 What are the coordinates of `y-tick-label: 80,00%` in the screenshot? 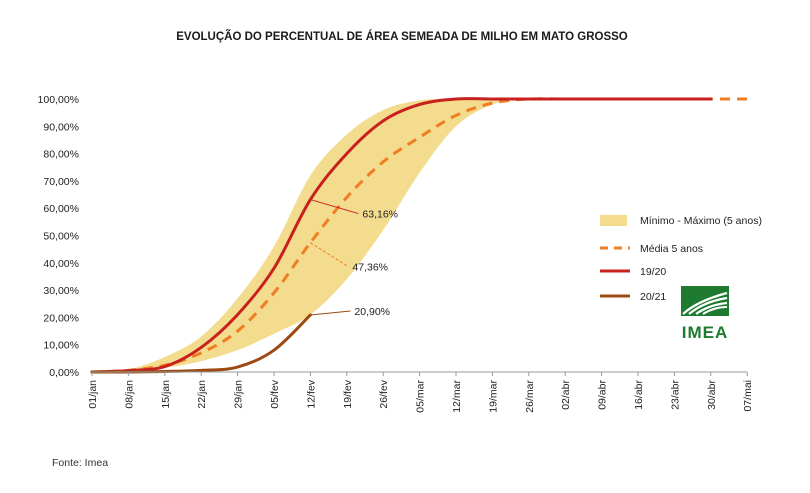 It's located at (61, 155).